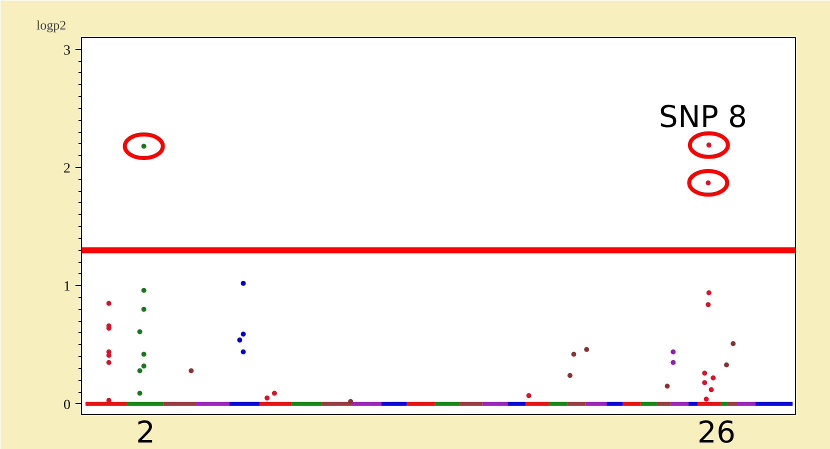  I want to click on y-tick-label: 0, so click(67, 405).